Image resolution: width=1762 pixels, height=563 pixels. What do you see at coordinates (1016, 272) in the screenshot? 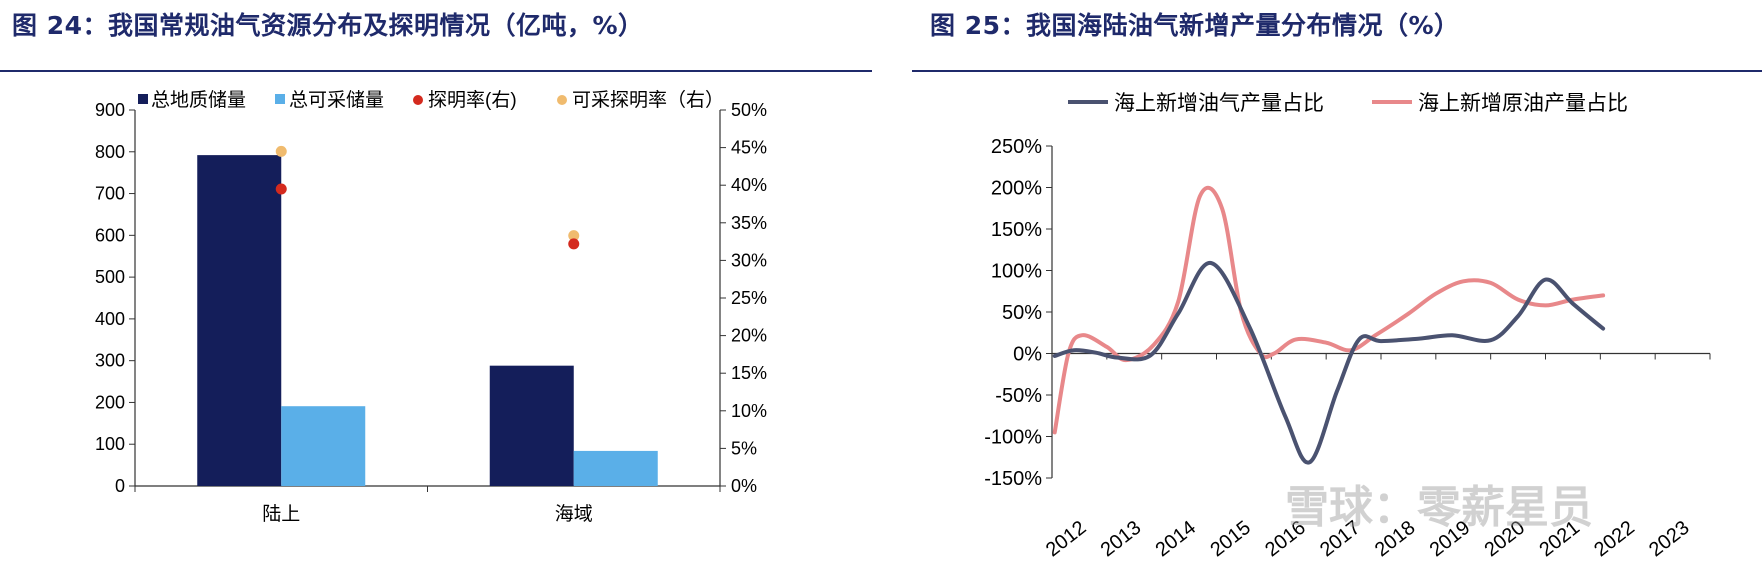
I see `y-tick-label: 100%` at bounding box center [1016, 272].